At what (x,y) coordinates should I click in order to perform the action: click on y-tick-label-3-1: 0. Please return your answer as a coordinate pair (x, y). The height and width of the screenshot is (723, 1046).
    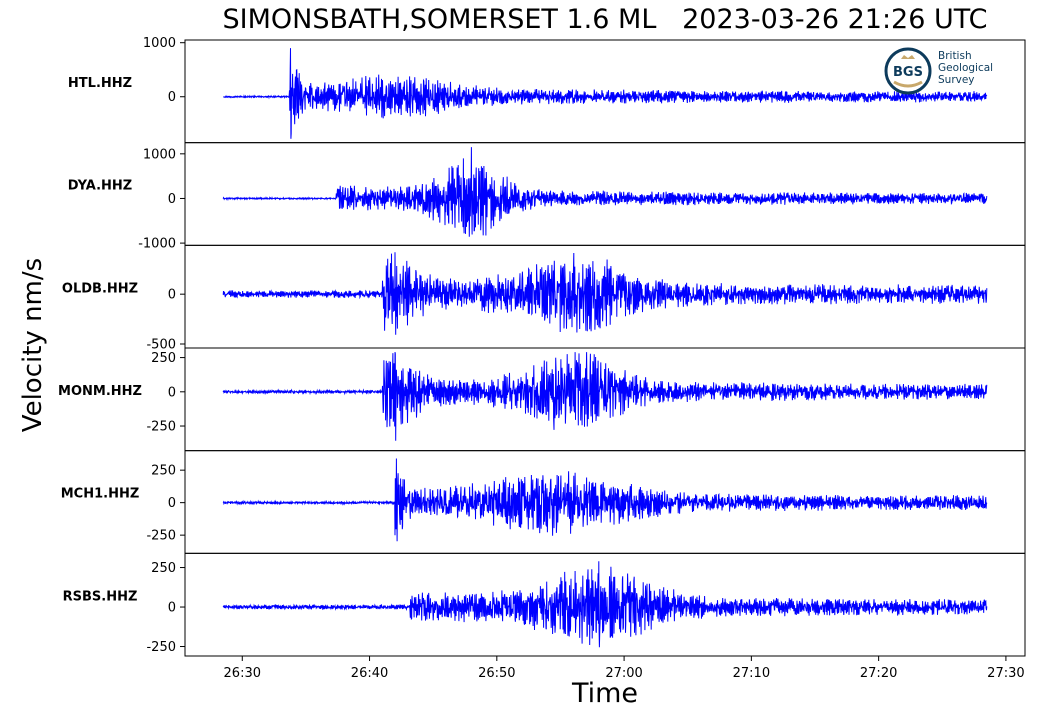
    Looking at the image, I should click on (172, 392).